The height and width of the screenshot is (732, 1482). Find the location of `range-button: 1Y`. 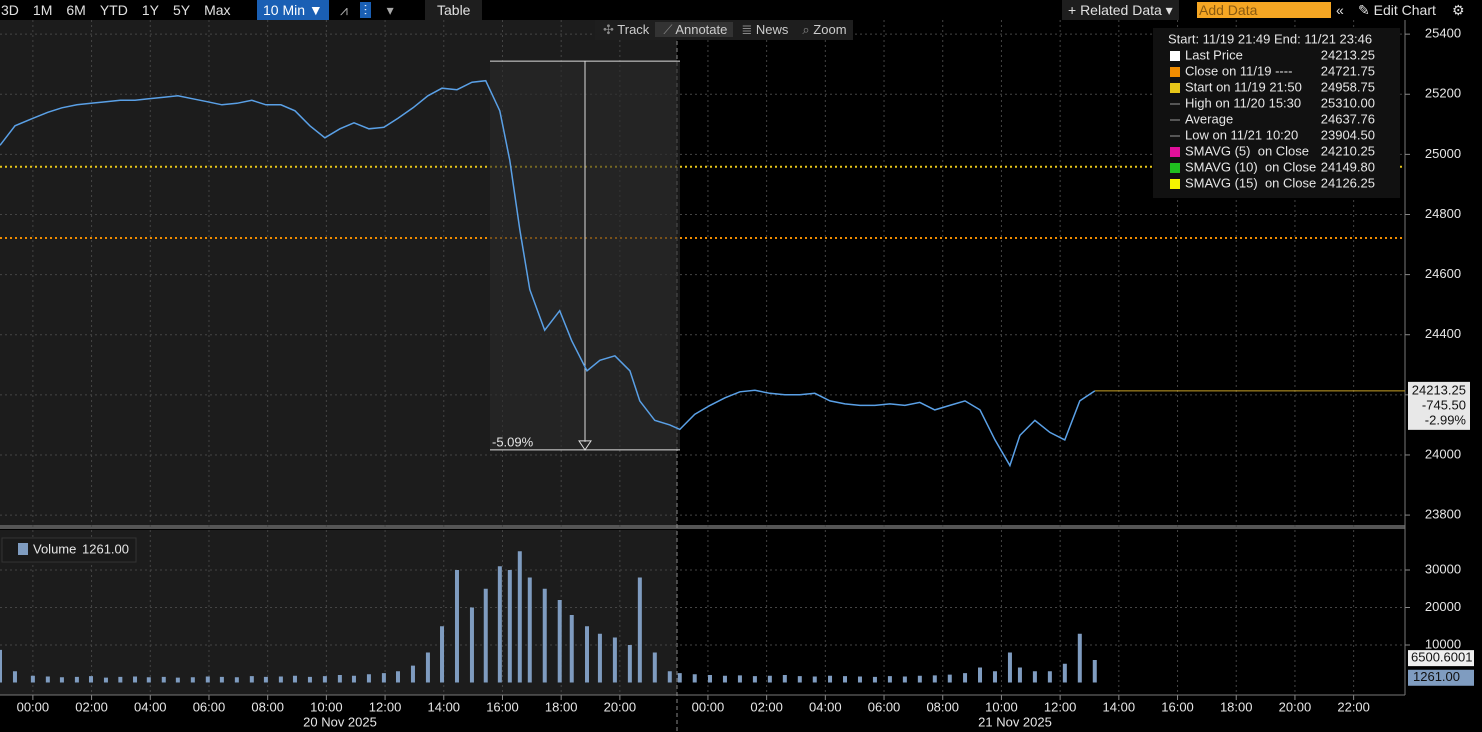

range-button: 1Y is located at coordinates (150, 10).